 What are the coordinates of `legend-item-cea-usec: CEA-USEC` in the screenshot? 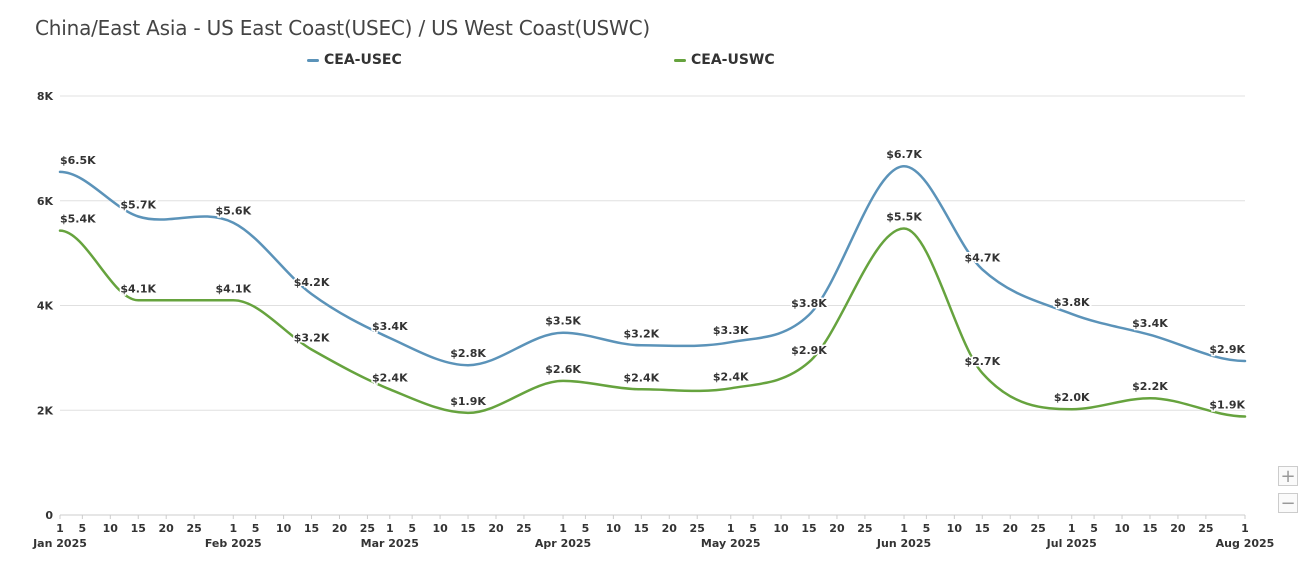 It's located at (354, 60).